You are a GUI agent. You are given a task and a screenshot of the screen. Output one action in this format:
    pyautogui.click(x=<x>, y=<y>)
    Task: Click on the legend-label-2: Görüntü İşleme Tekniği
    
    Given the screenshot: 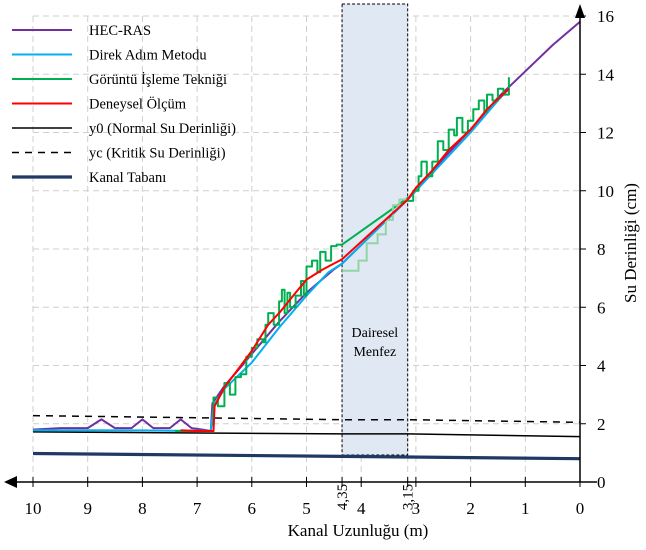 What is the action you would take?
    pyautogui.click(x=158, y=80)
    